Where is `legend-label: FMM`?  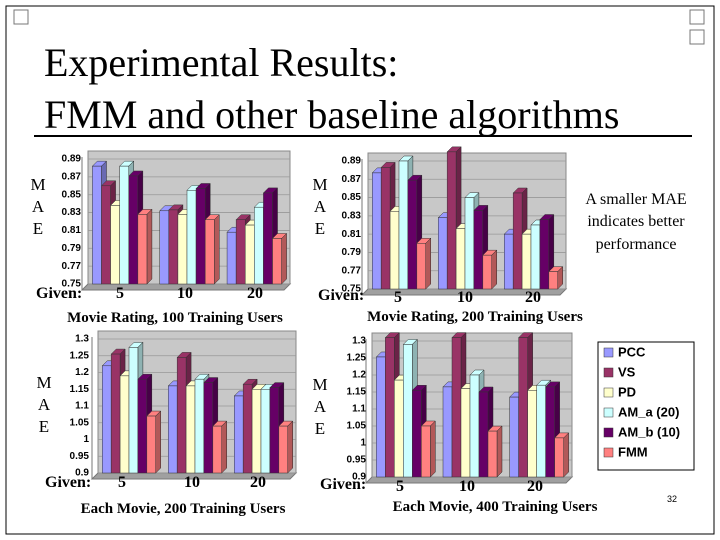 legend-label: FMM is located at coordinates (633, 451).